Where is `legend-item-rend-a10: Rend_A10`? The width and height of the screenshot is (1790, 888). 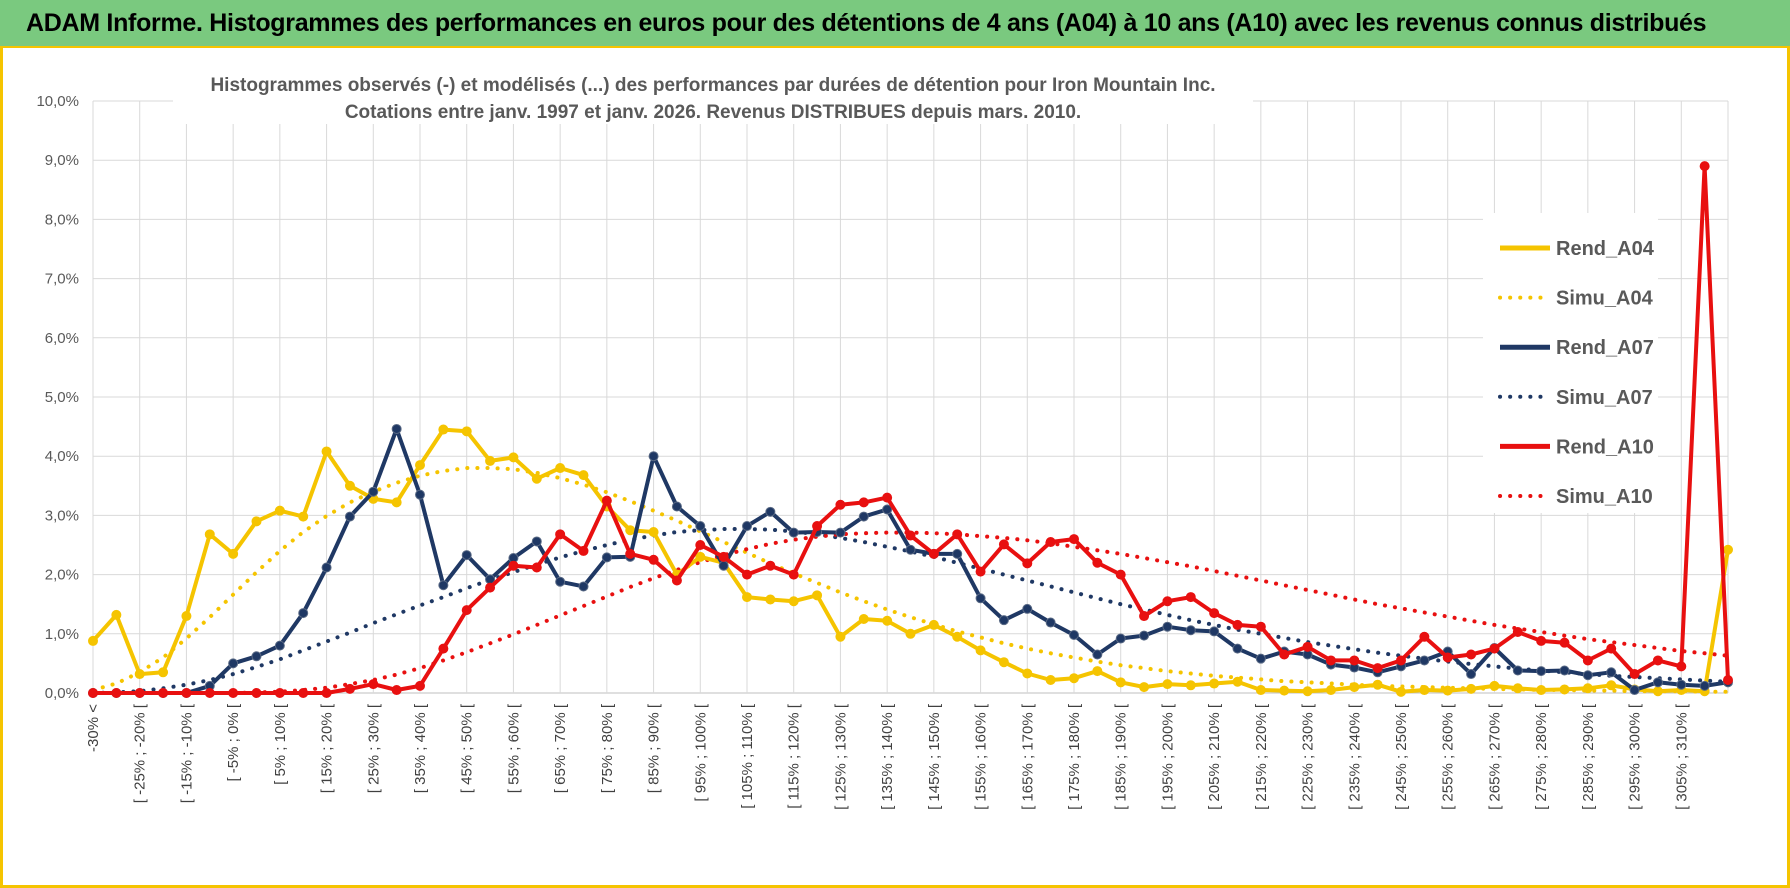 legend-item-rend-a10: Rend_A10 is located at coordinates (1577, 447).